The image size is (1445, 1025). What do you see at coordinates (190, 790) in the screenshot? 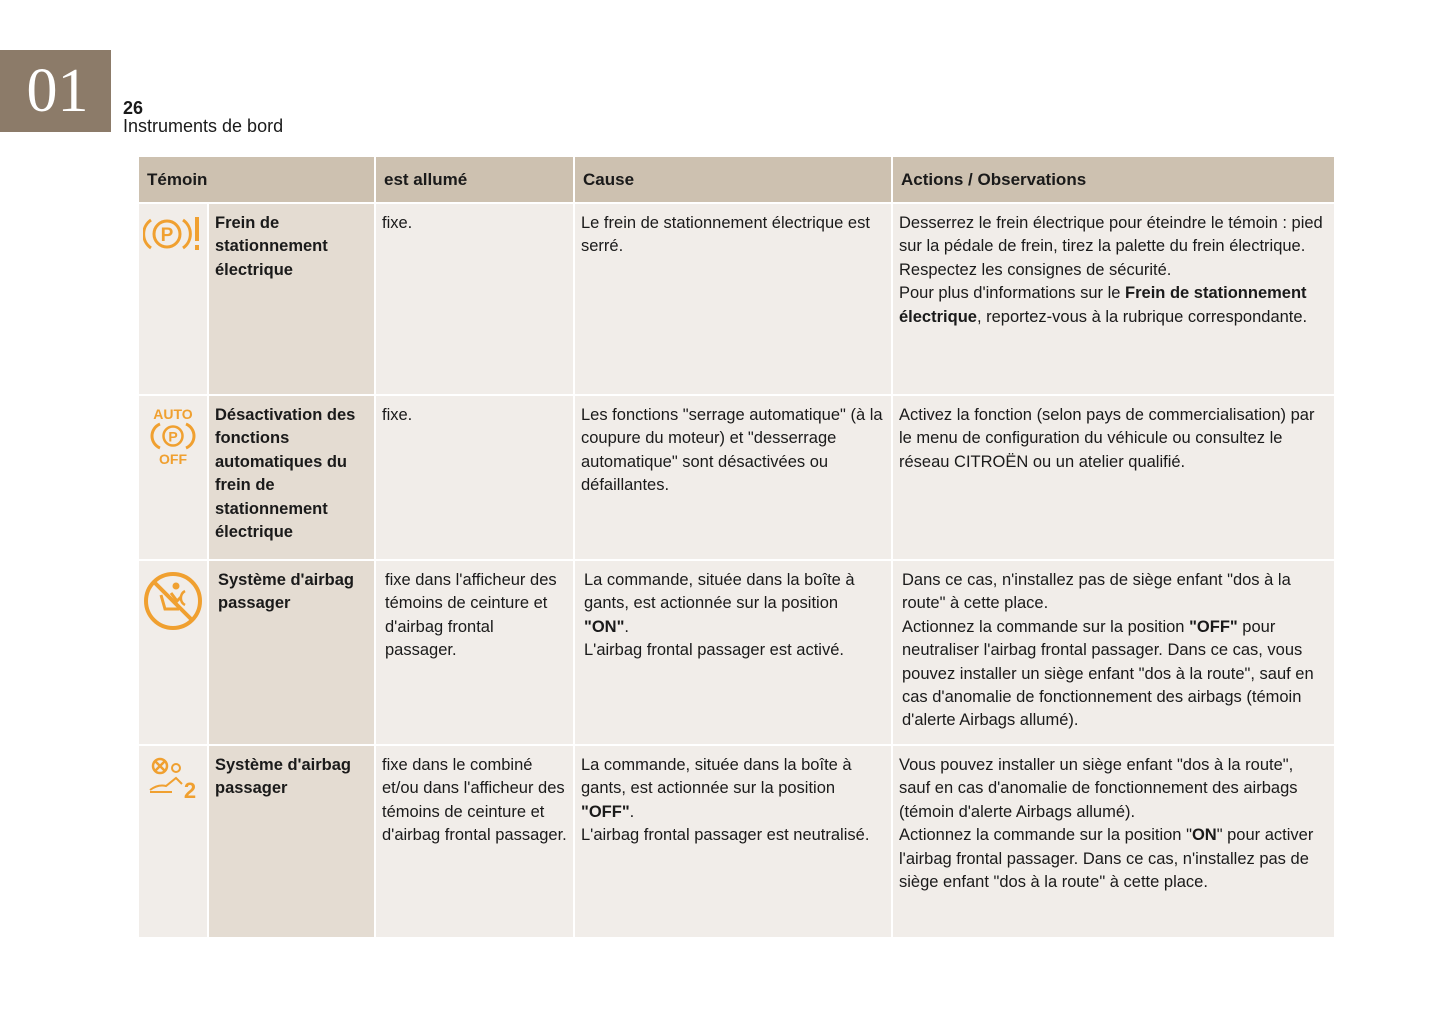
I see `svg-text: 2` at bounding box center [190, 790].